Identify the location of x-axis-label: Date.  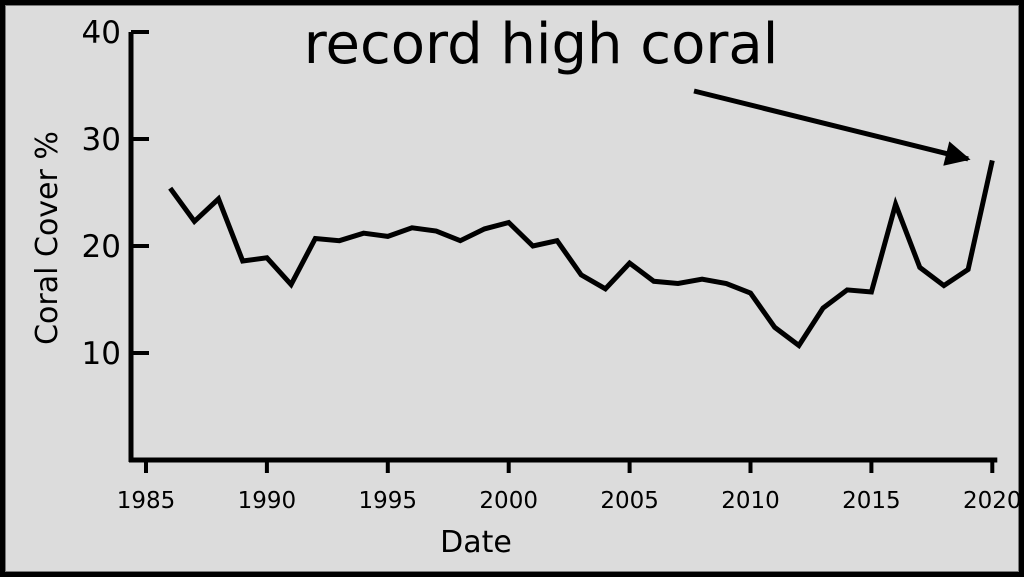
(476, 542).